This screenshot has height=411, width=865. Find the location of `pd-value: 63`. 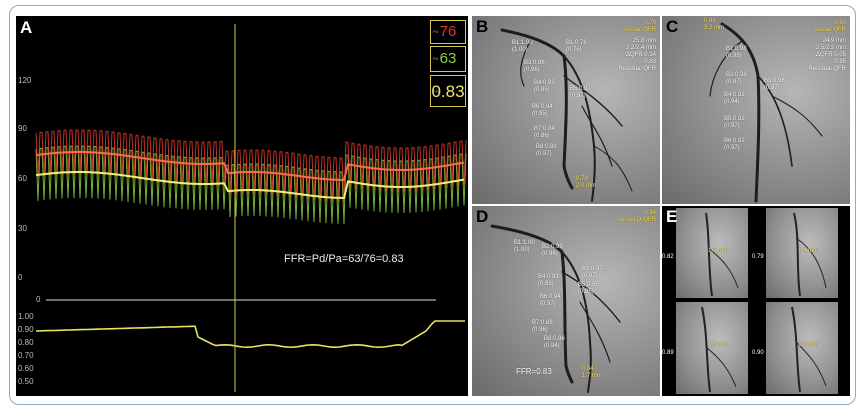

pd-value: 63 is located at coordinates (448, 58).